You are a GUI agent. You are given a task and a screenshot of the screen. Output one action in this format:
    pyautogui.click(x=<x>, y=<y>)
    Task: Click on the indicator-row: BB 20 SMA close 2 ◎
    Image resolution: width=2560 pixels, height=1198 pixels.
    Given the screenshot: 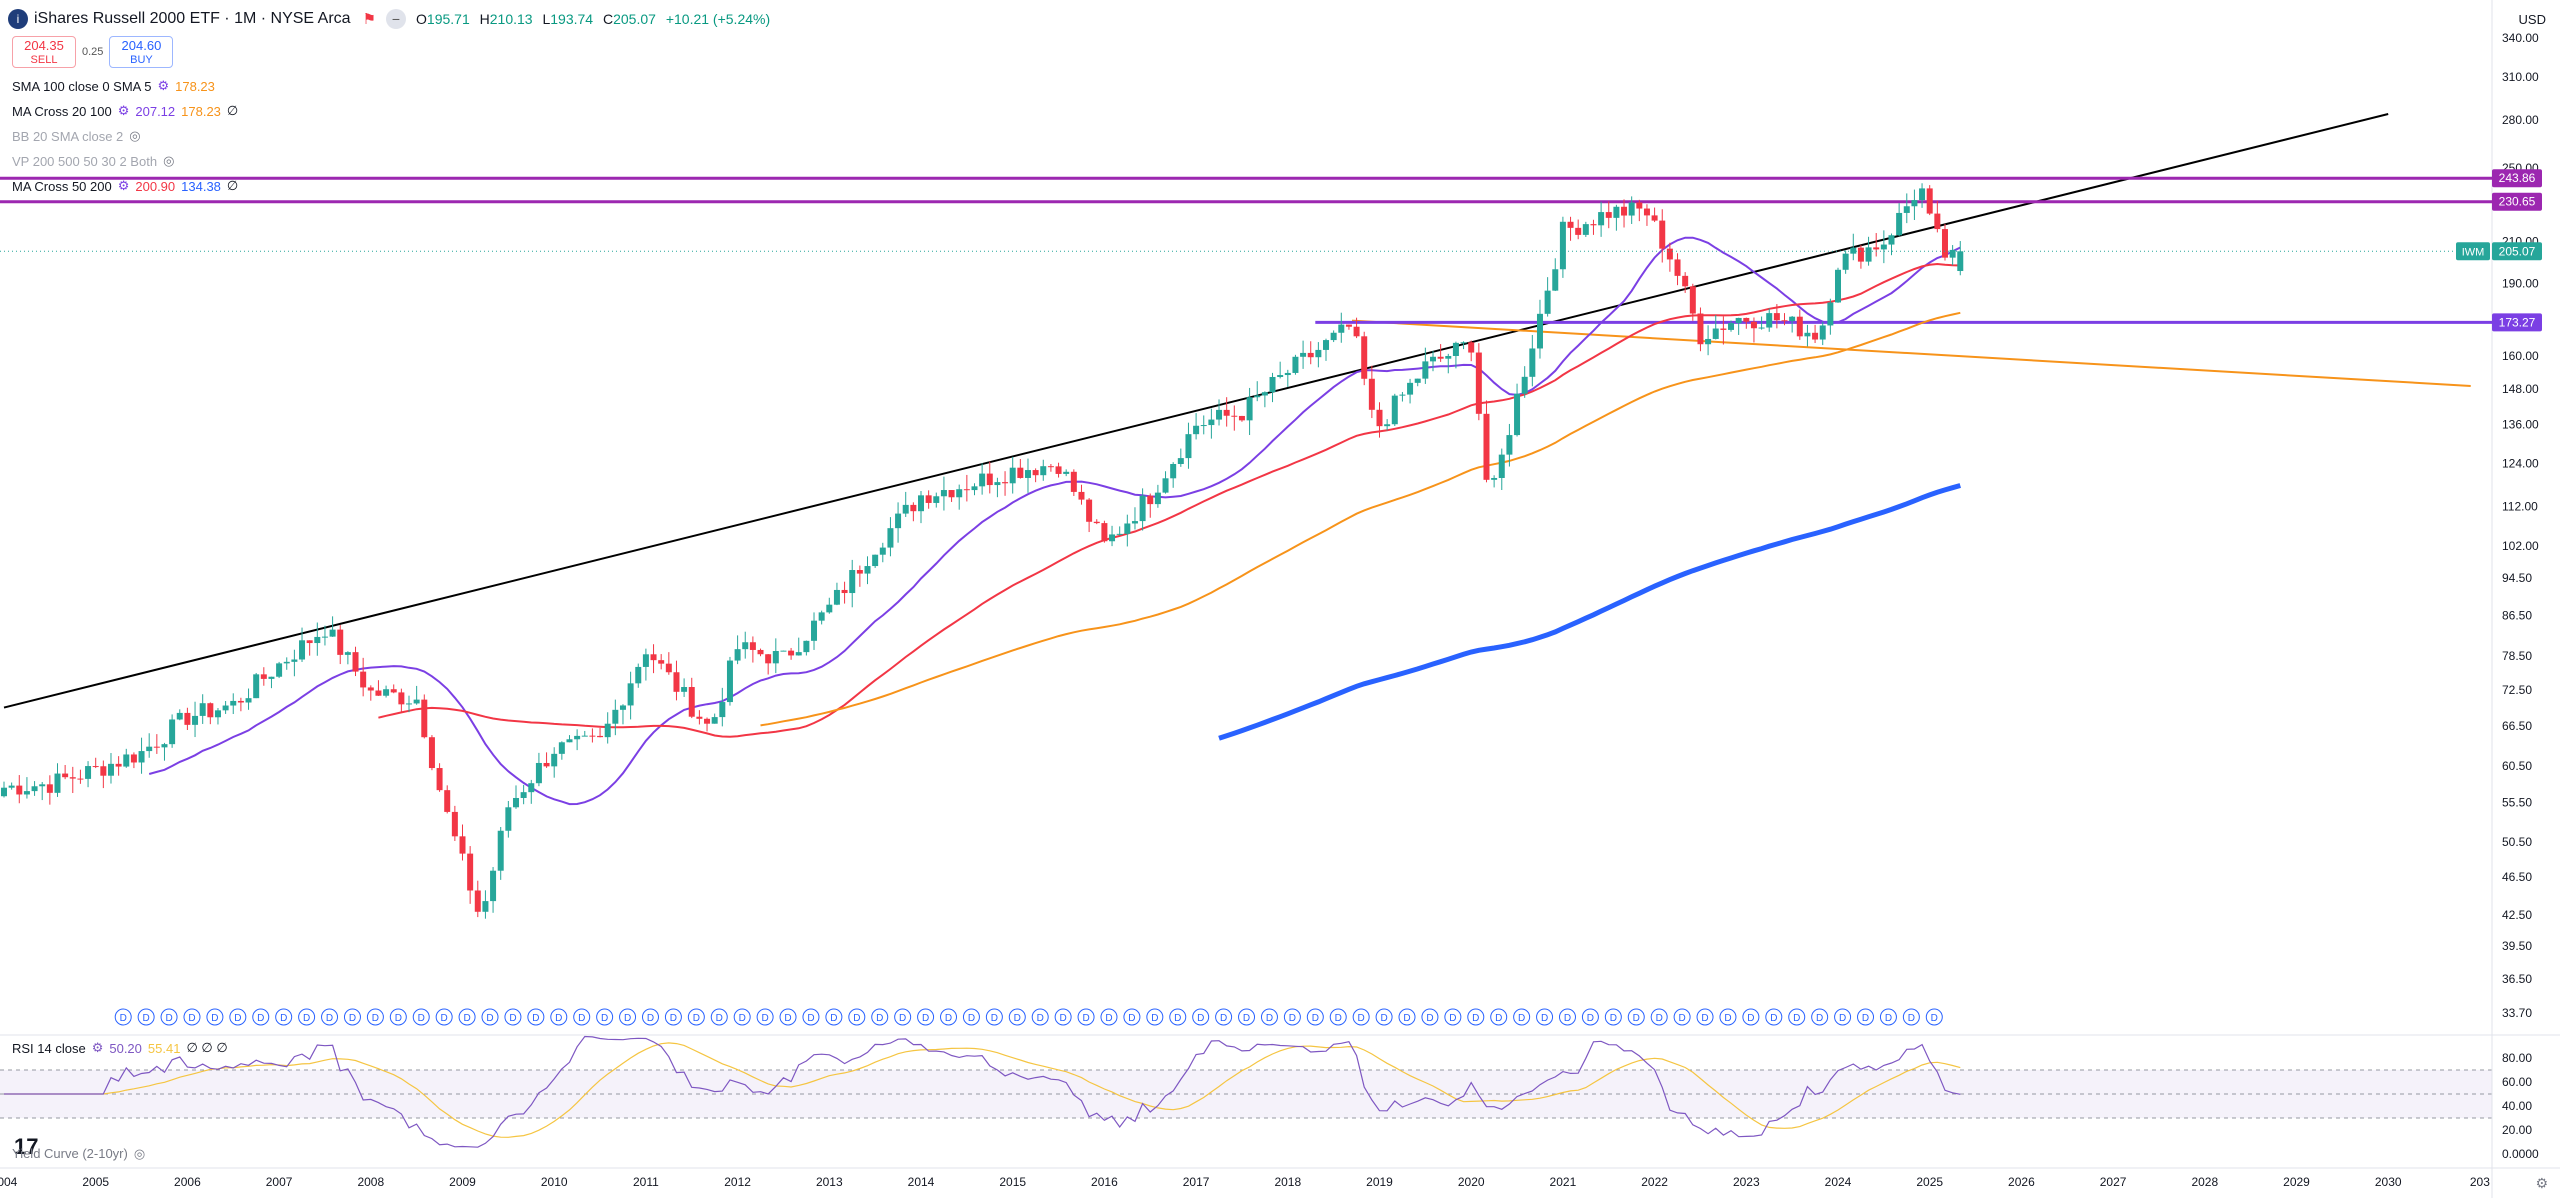 What is the action you would take?
    pyautogui.click(x=76, y=136)
    